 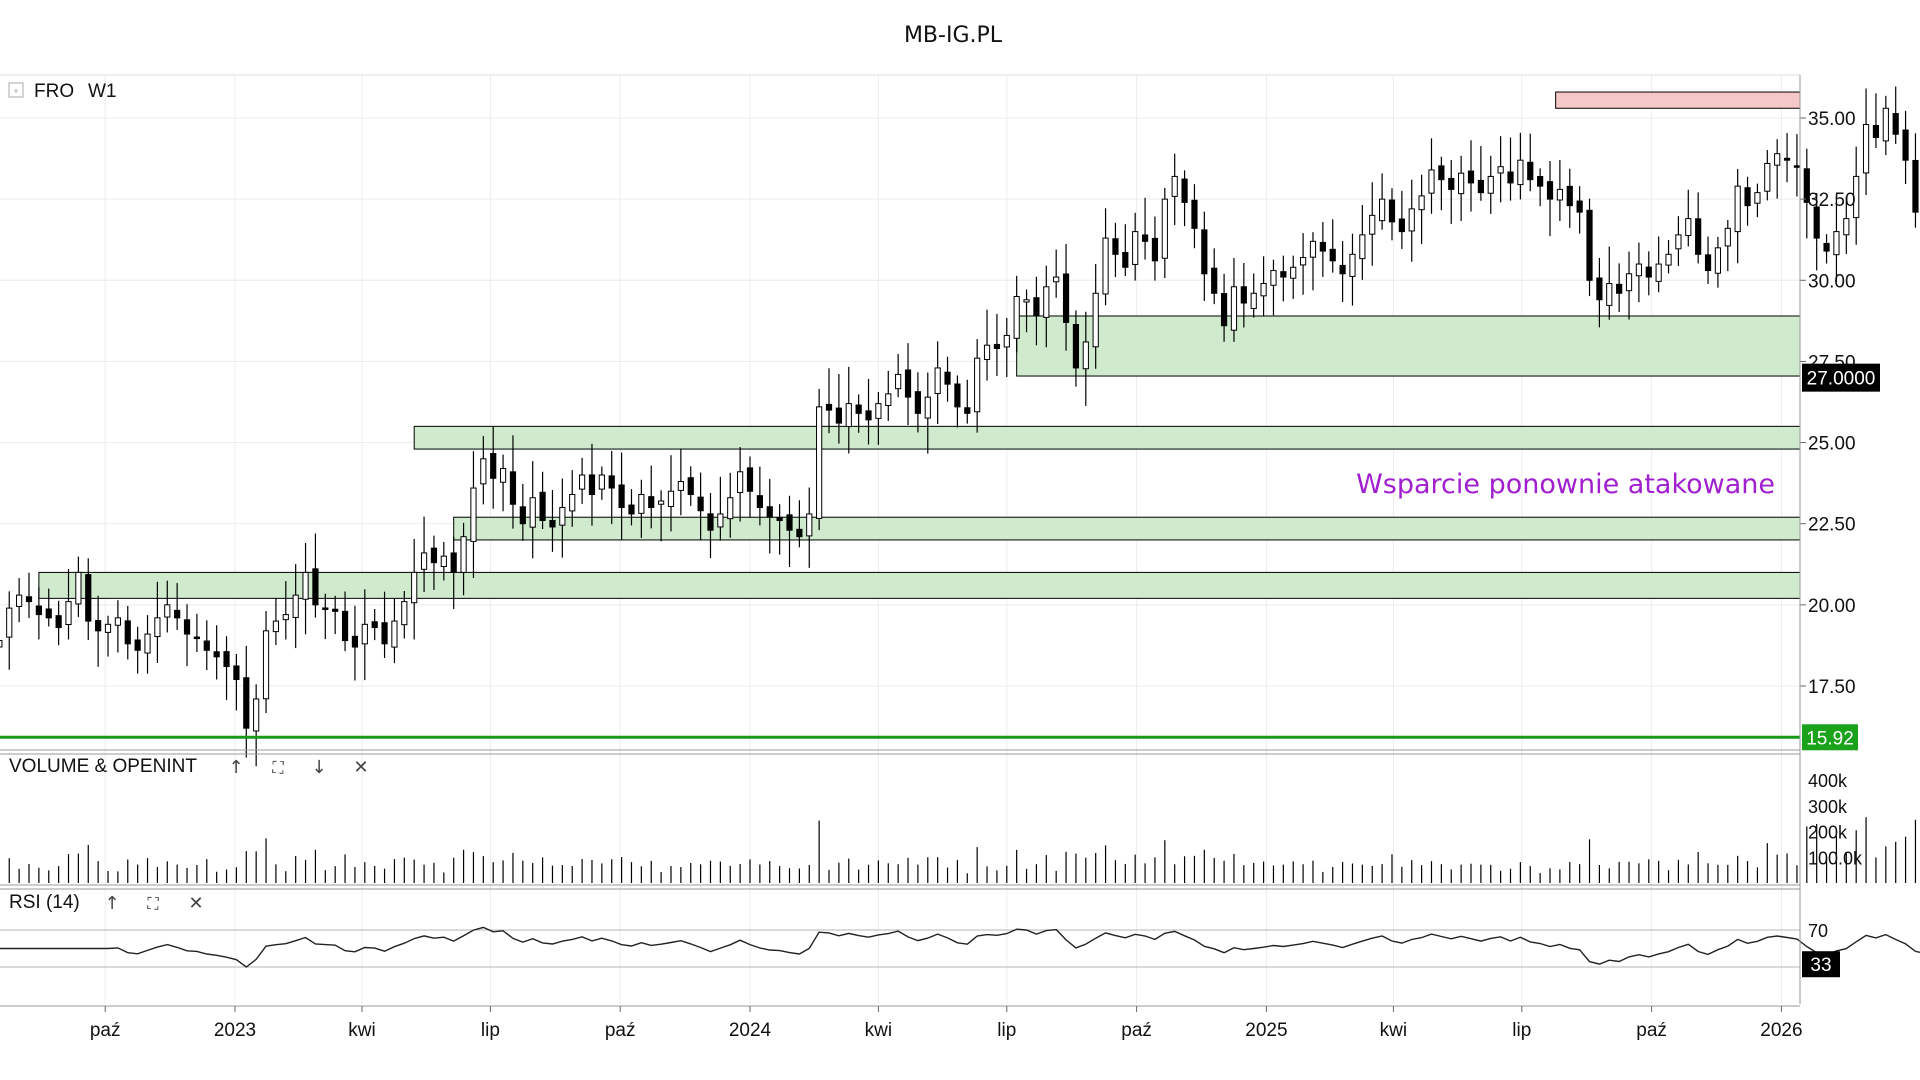 What do you see at coordinates (195, 903) in the screenshot?
I see `rsi-close-icon: ✕` at bounding box center [195, 903].